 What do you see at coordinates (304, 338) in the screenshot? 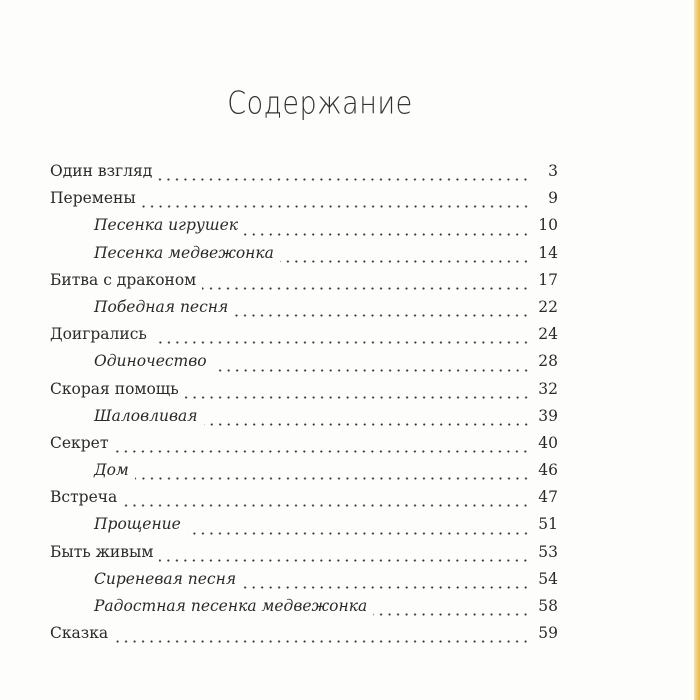
I see `toc-entry: Доигрались 24` at bounding box center [304, 338].